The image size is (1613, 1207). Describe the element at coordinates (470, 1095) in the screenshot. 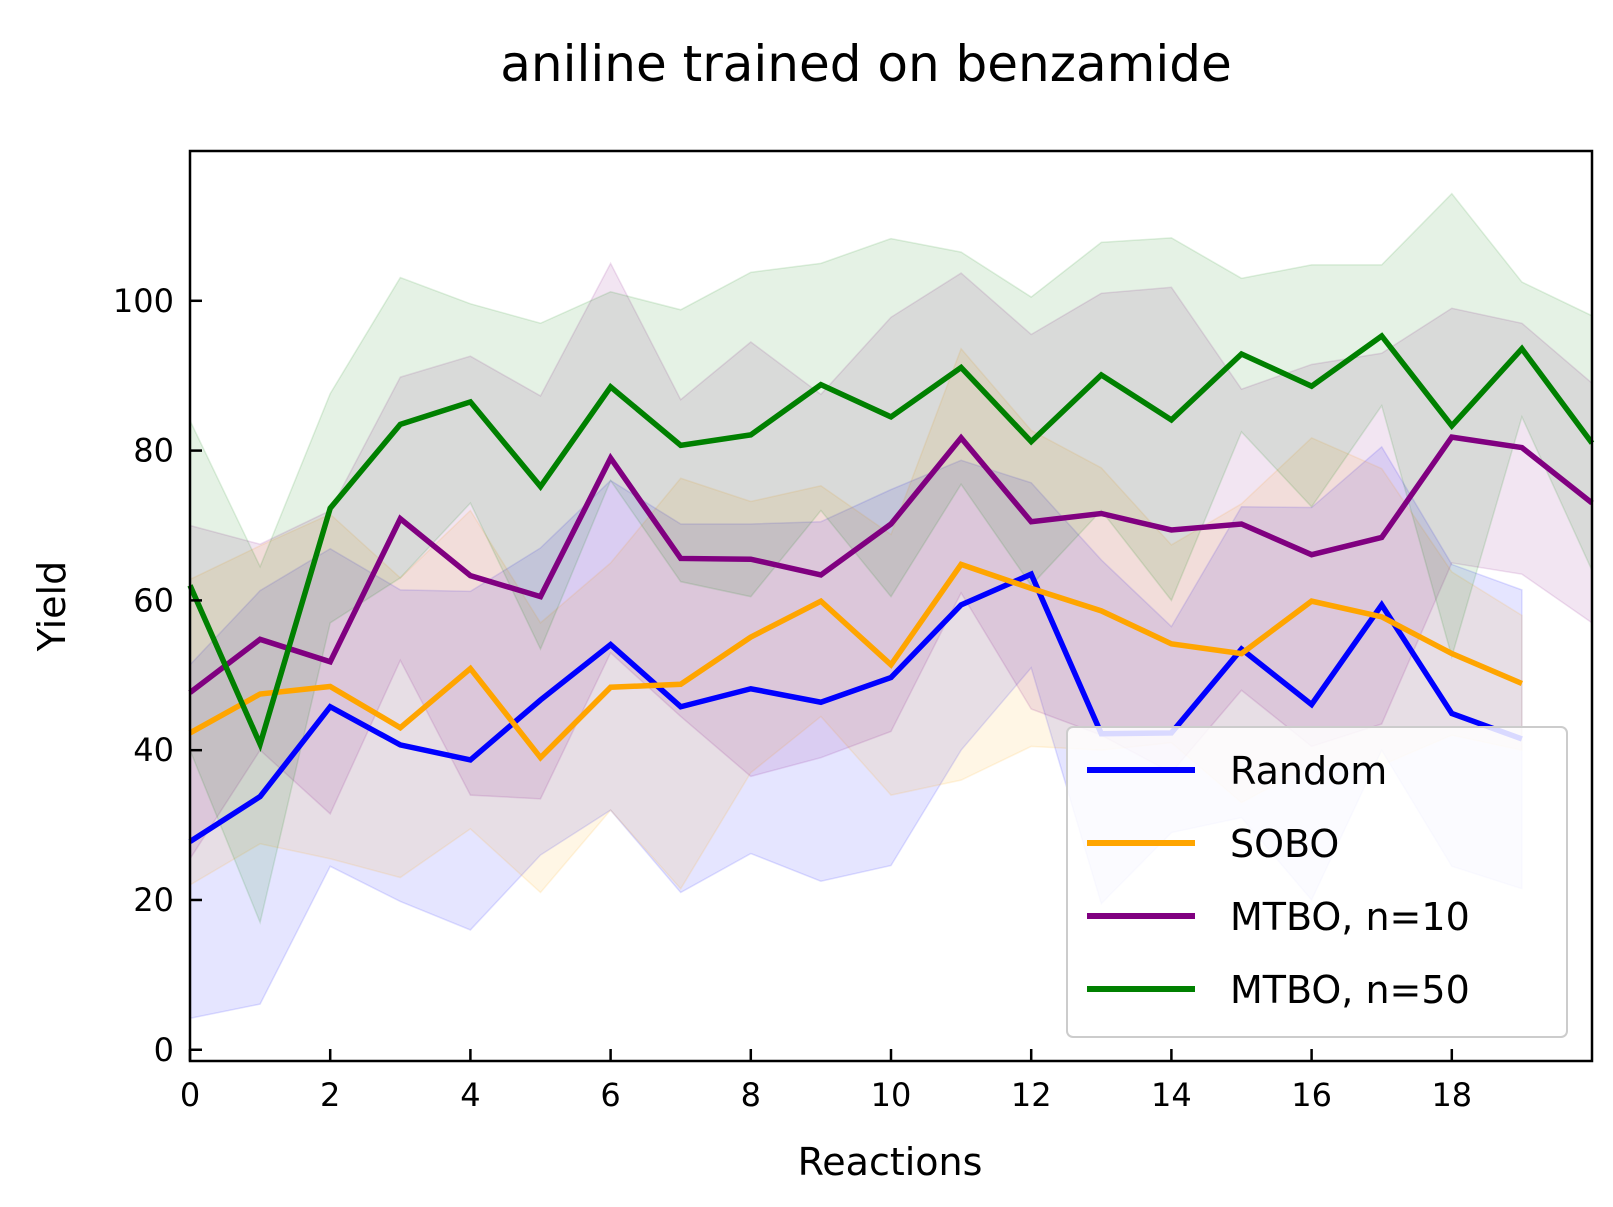

I see `x-tick-label: 4` at that location.